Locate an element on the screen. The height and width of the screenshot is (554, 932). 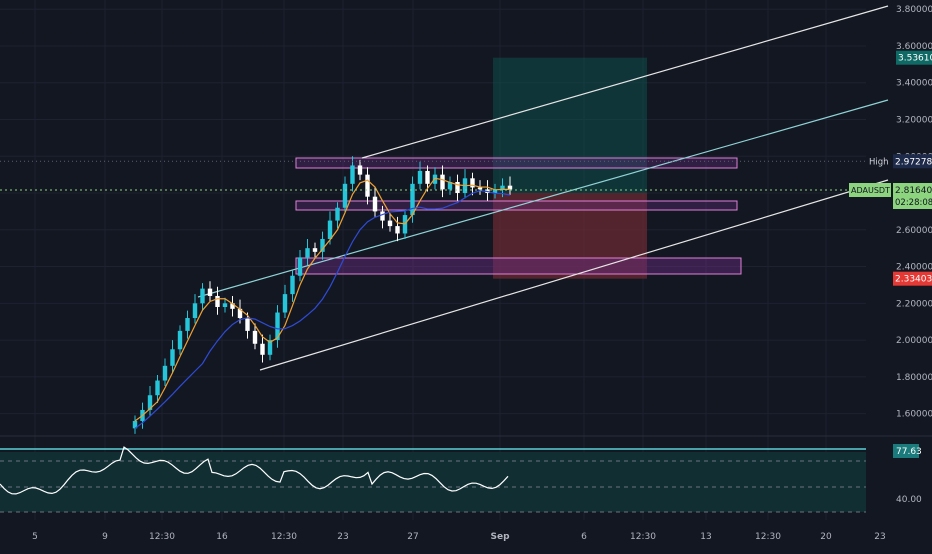
rsi-labels: 77.63 40.00 is located at coordinates (907, 474).